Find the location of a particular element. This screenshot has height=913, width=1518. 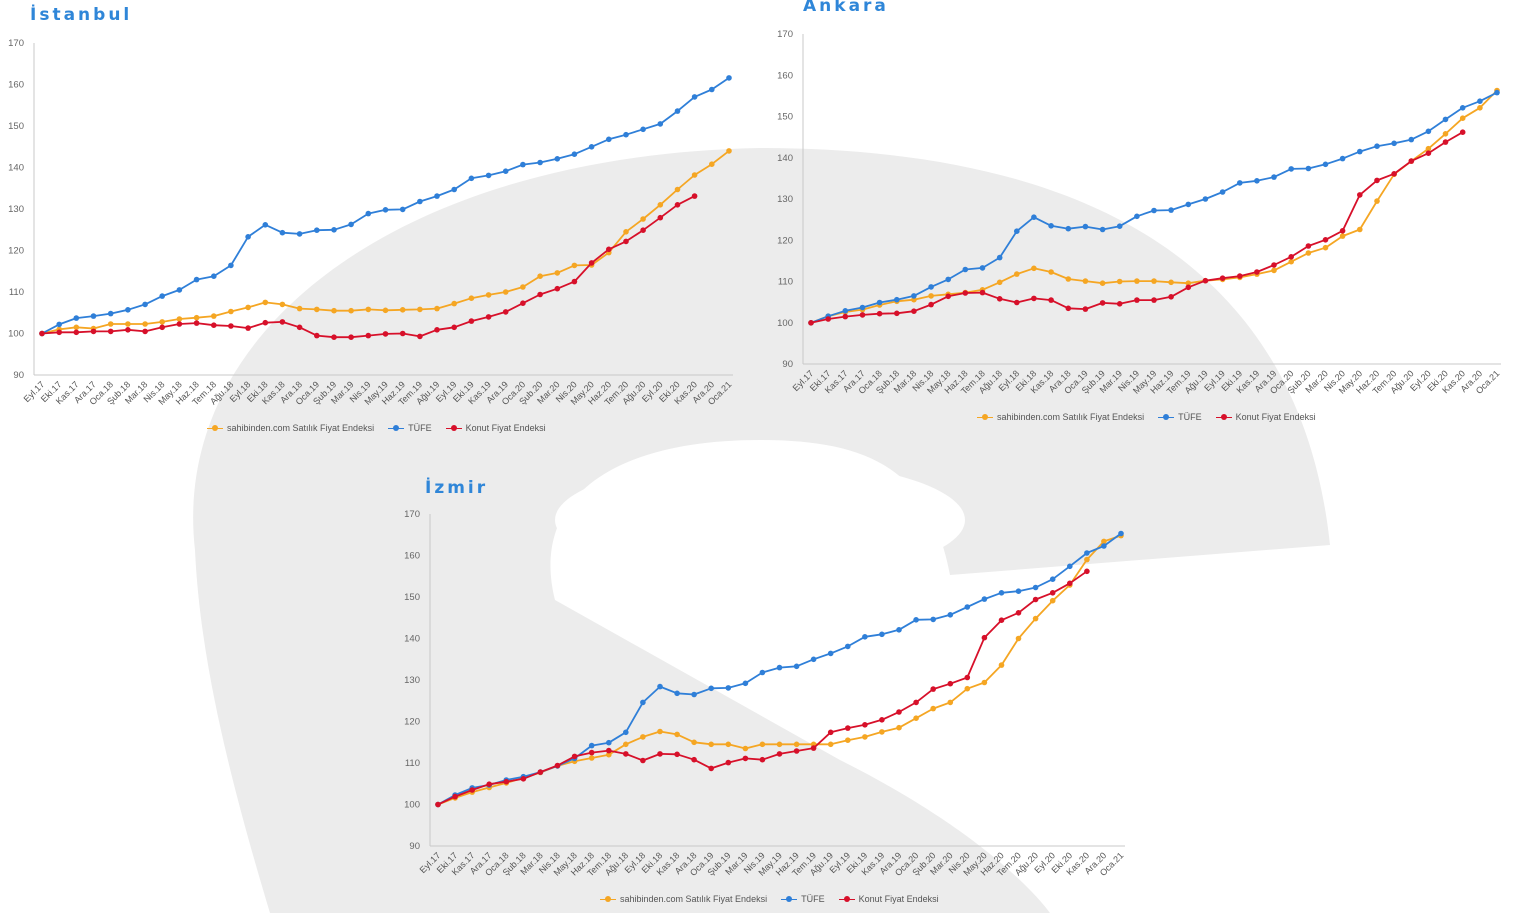

y-tick-label: 100 is located at coordinates (16, 334).